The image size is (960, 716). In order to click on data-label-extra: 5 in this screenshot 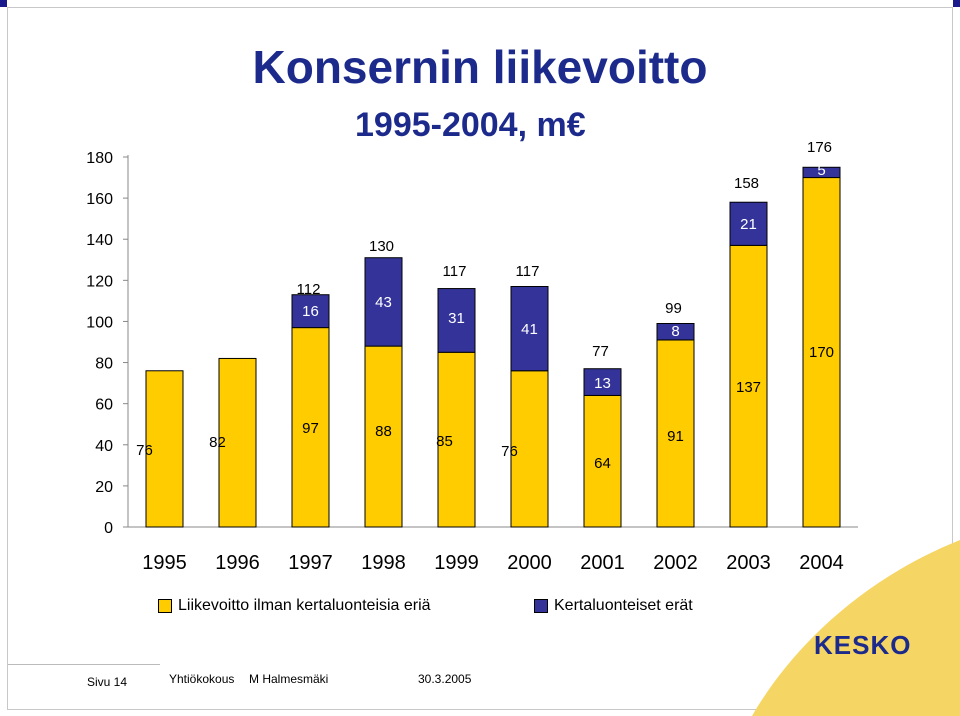, I will do `click(821, 170)`.